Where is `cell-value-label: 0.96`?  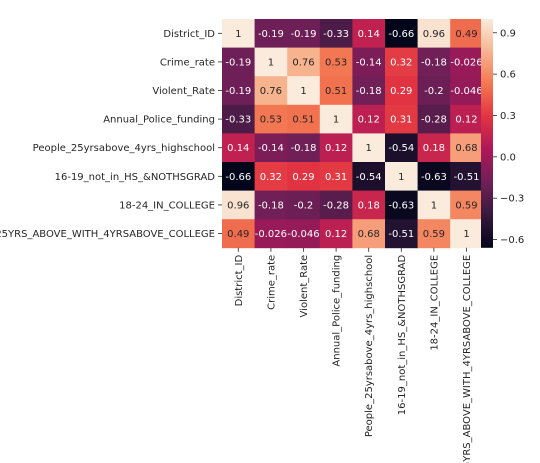 cell-value-label: 0.96 is located at coordinates (434, 34).